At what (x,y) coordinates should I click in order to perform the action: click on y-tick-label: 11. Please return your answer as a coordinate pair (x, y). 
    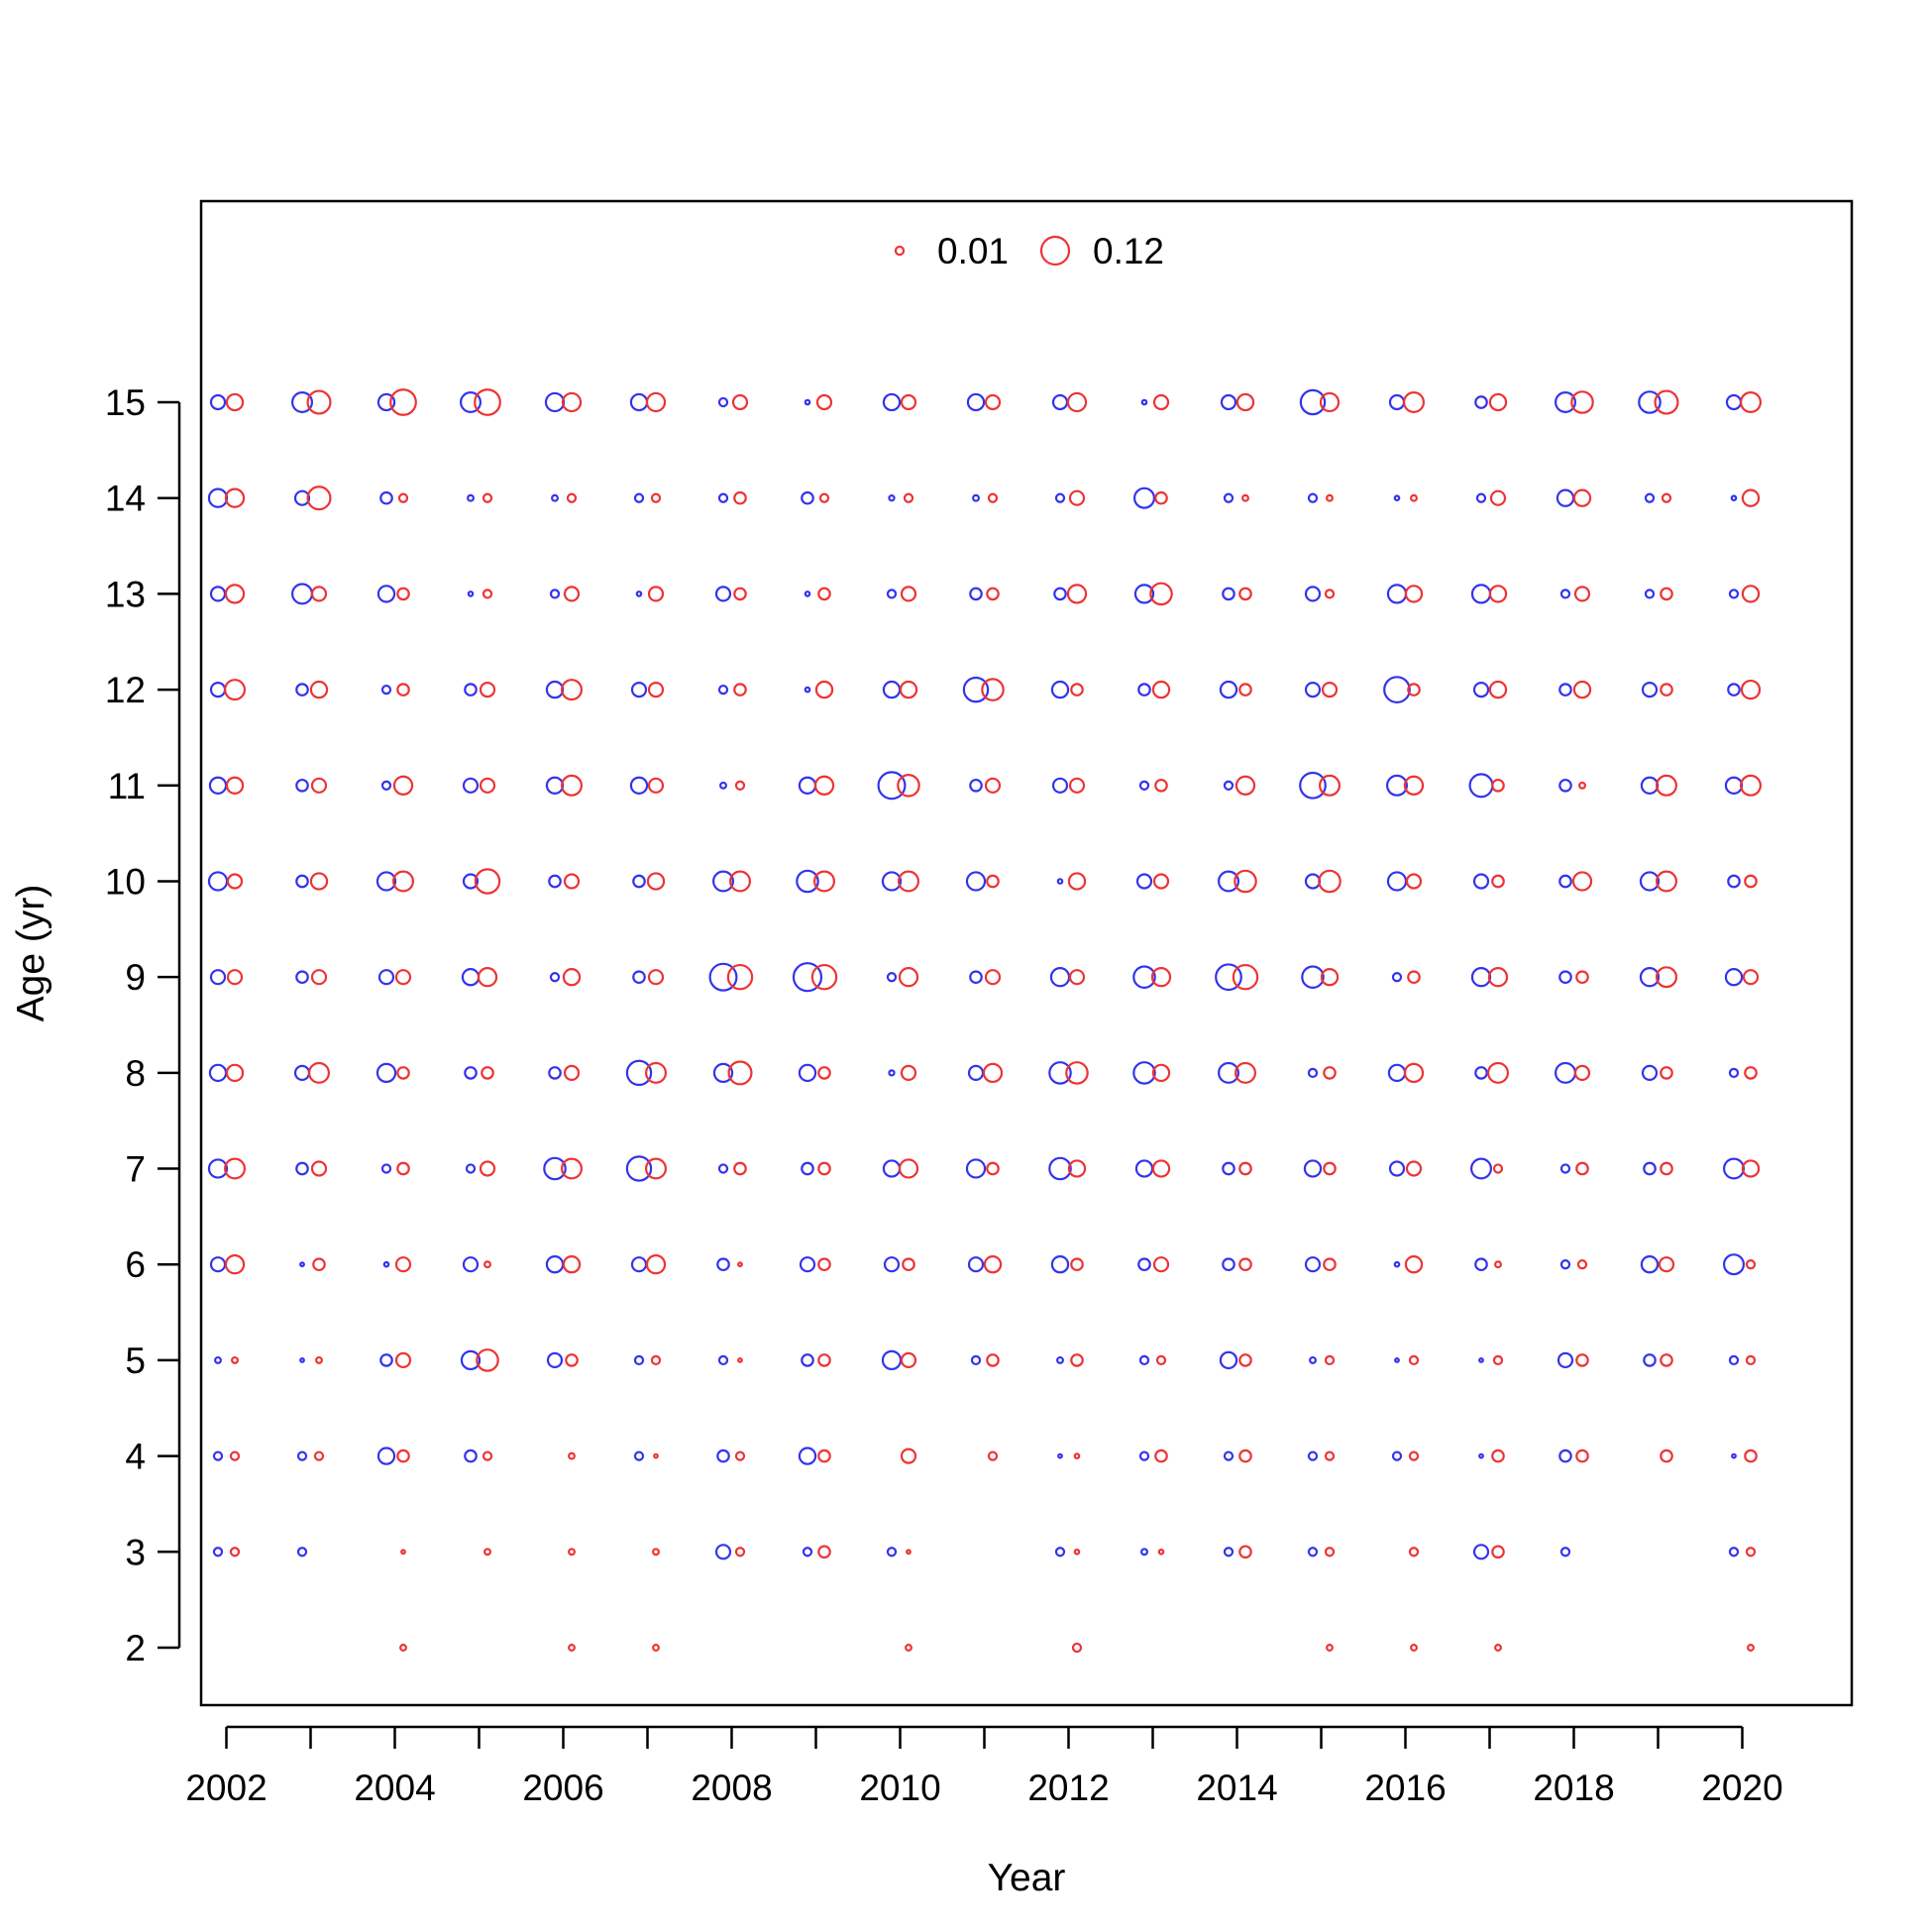
    Looking at the image, I should click on (127, 786).